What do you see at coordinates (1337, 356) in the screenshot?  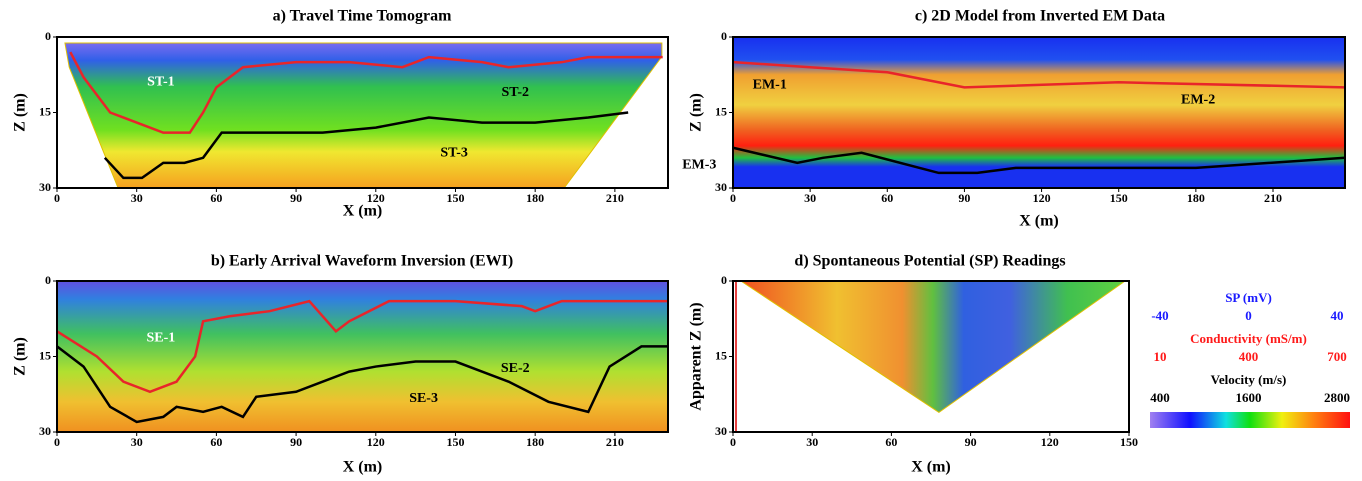 I see `colorbar-tick-label: 700` at bounding box center [1337, 356].